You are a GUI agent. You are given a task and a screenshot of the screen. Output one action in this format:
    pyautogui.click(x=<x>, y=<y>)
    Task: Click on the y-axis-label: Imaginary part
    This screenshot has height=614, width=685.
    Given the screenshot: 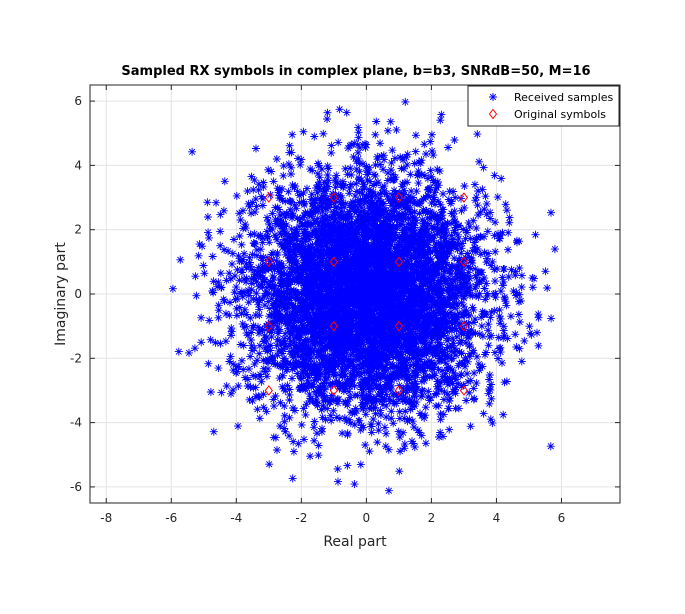 What is the action you would take?
    pyautogui.click(x=61, y=294)
    